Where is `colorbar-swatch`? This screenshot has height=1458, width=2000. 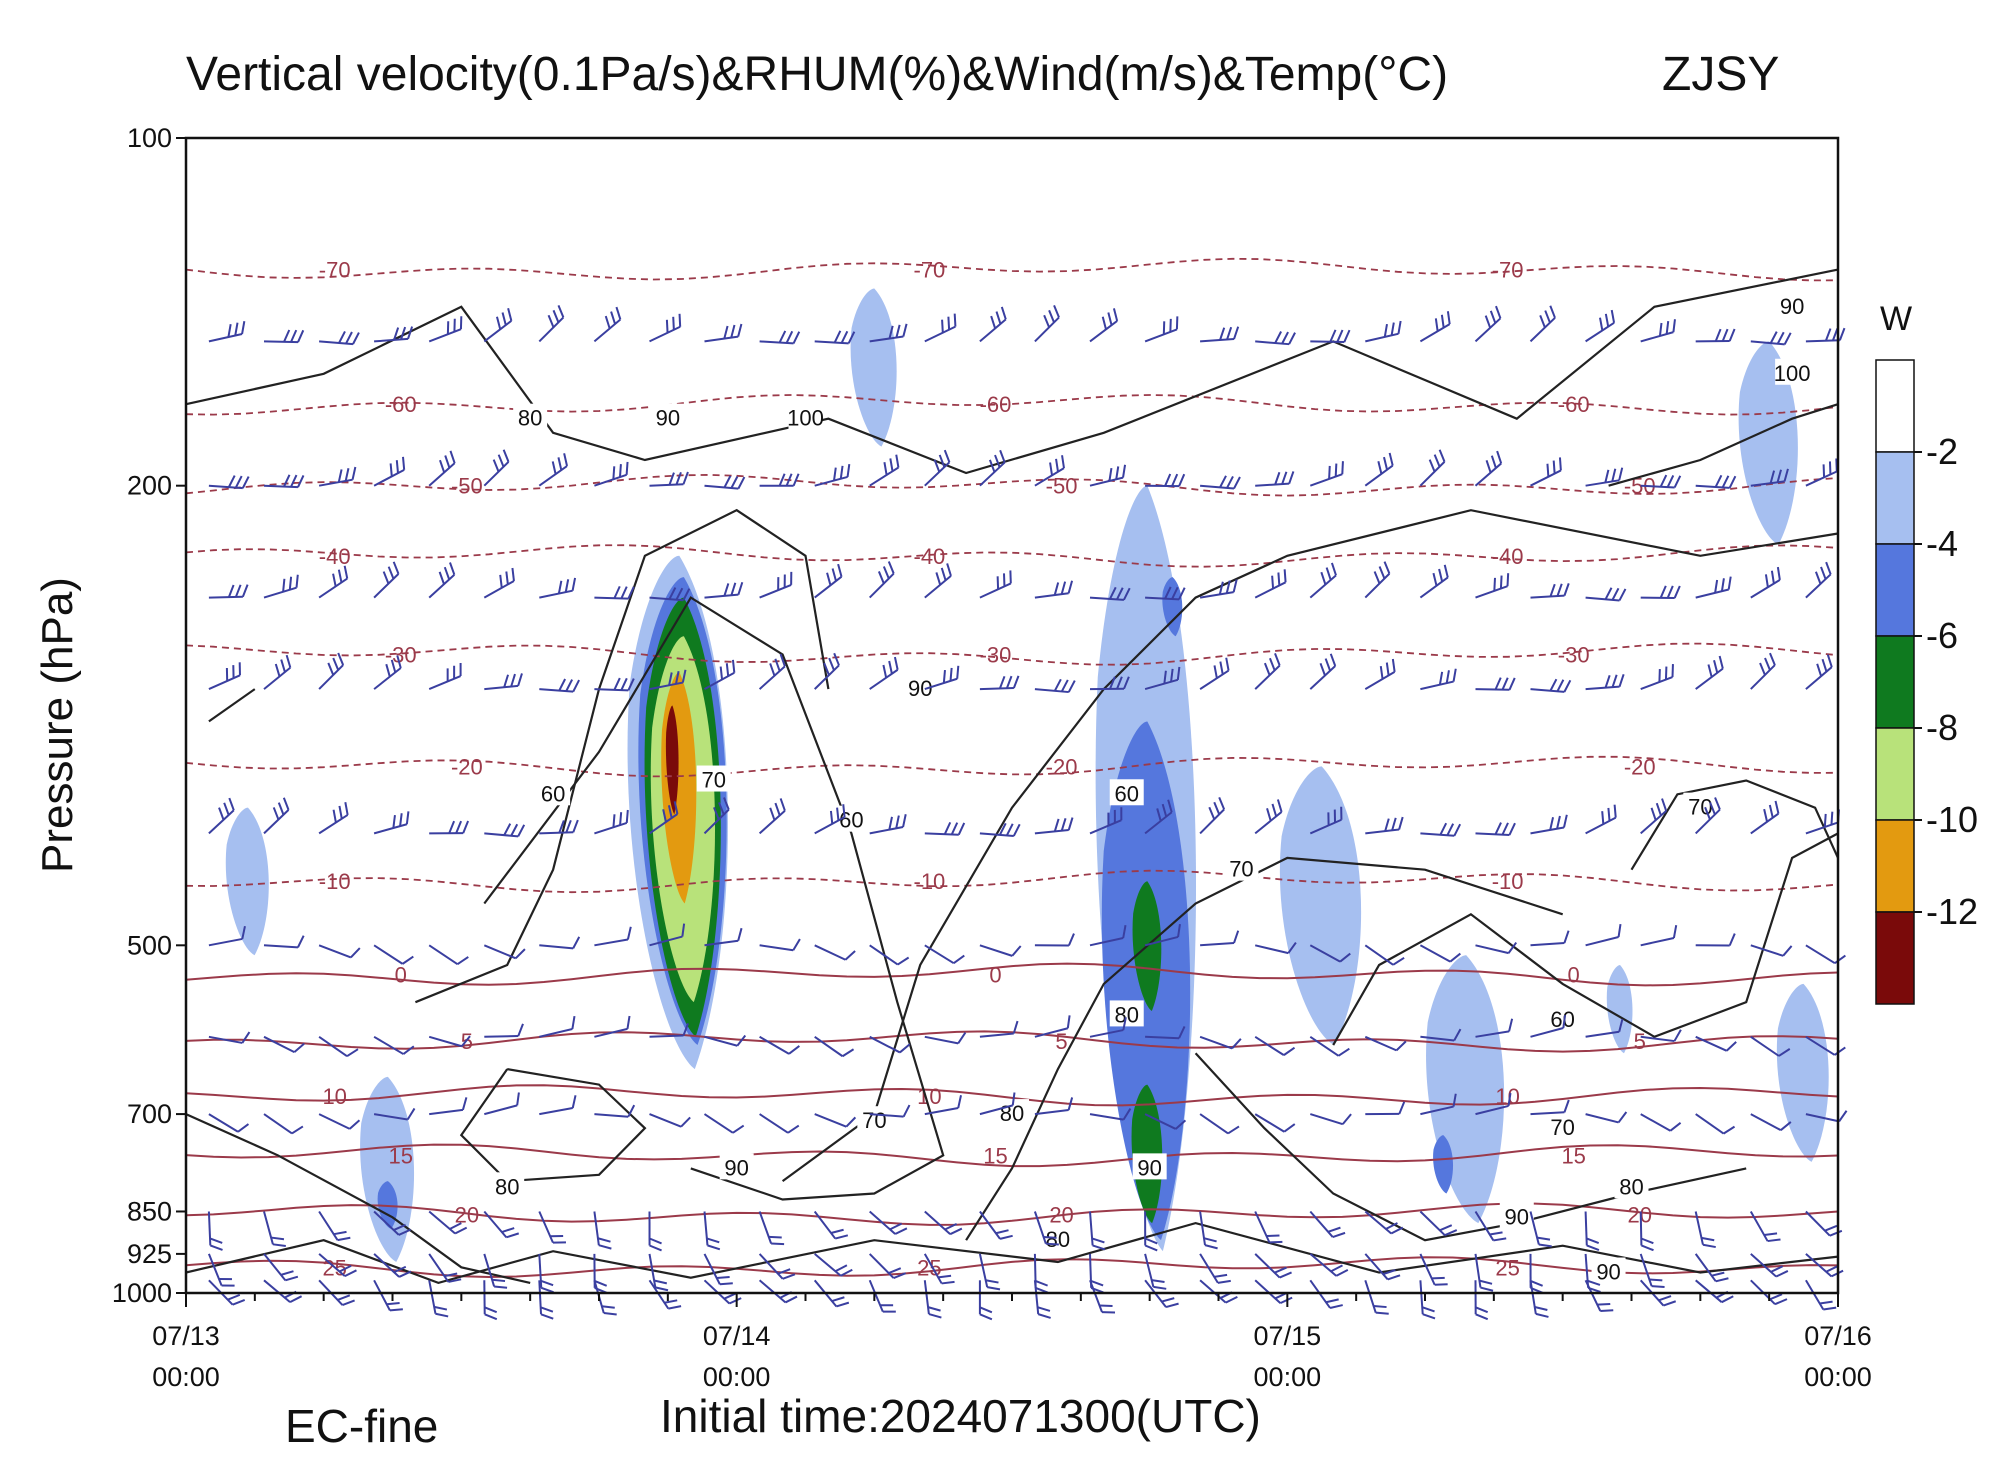 colorbar-swatch is located at coordinates (1895, 958).